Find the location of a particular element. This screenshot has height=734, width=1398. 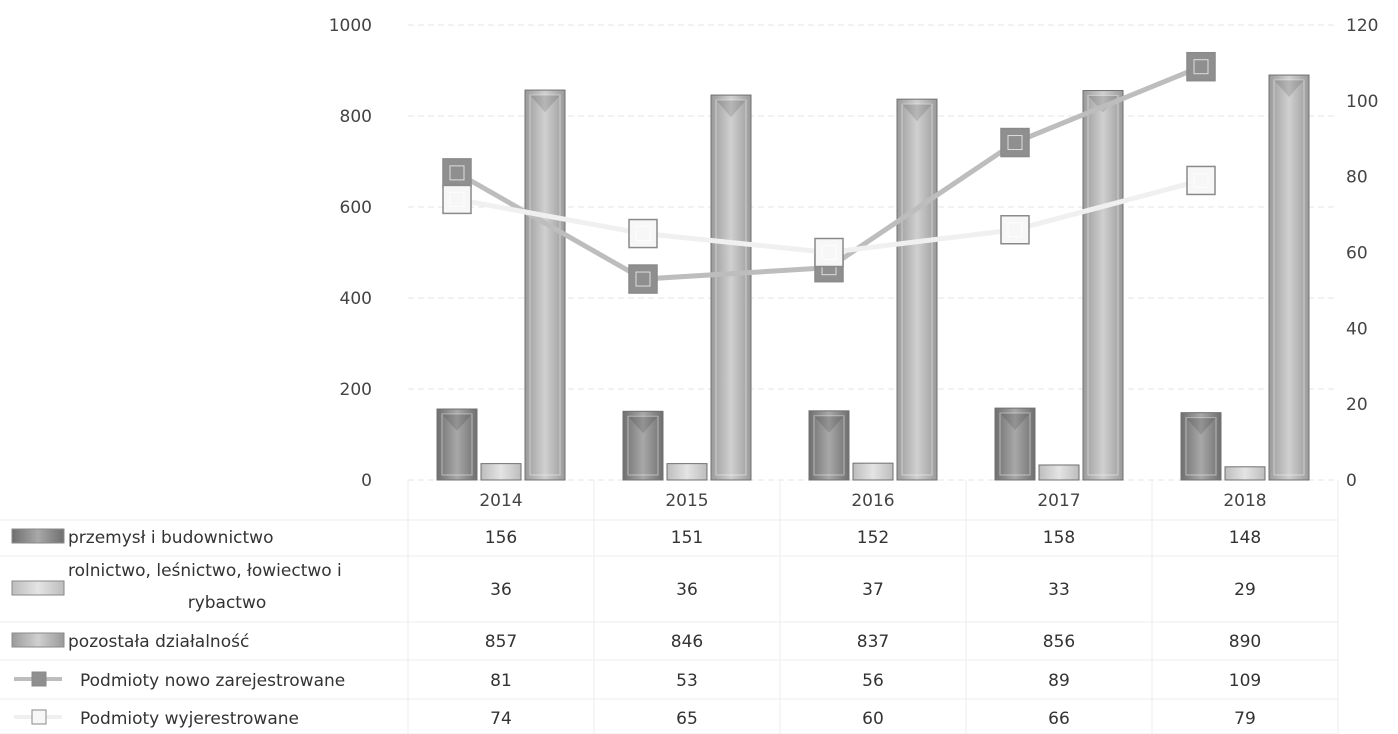

table-cell-value: 33 is located at coordinates (1059, 590).